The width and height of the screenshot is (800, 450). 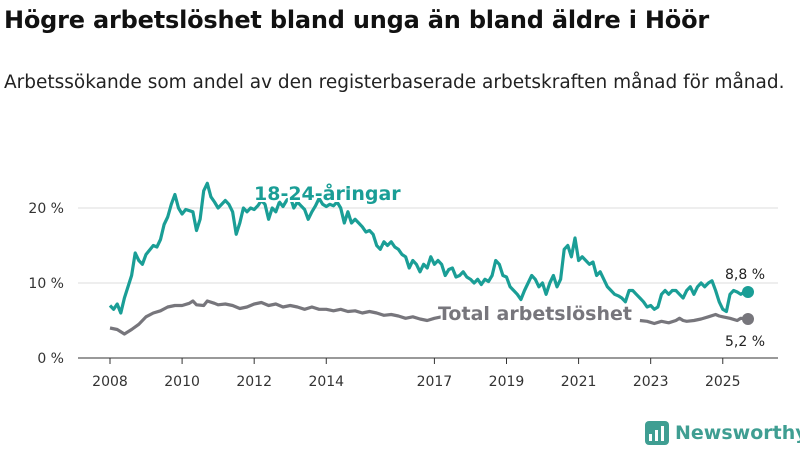 I want to click on bar-chart-icon, so click(x=657, y=433).